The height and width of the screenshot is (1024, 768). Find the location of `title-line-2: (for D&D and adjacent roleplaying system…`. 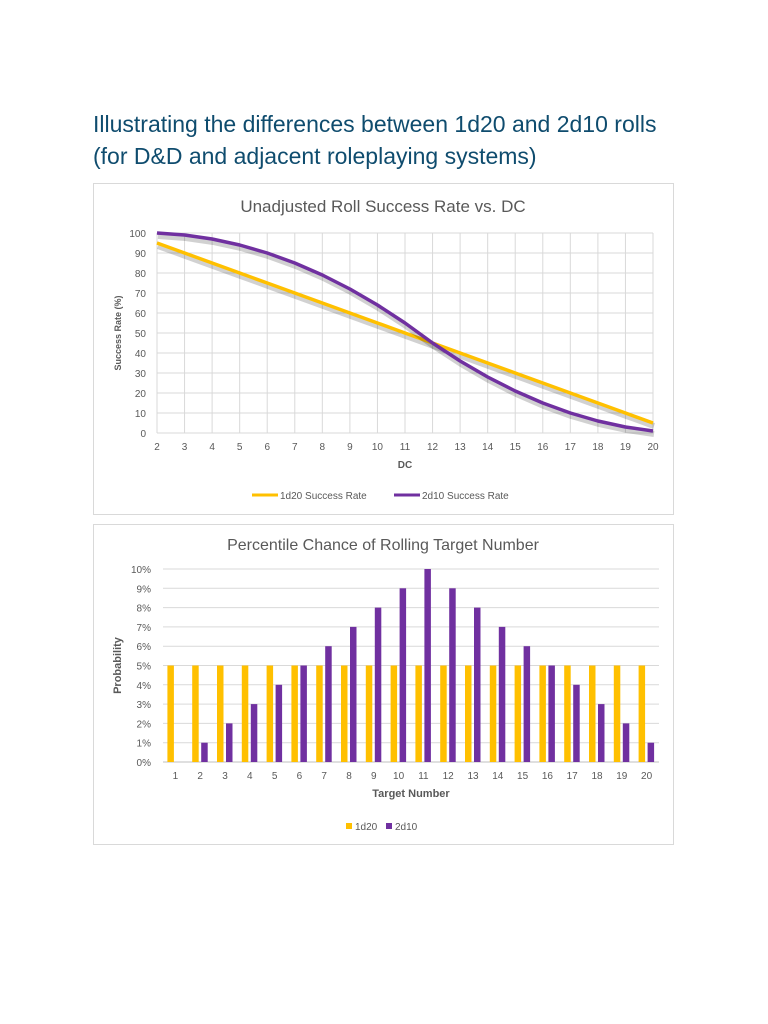

title-line-2: (for D&D and adjacent roleplaying system… is located at coordinates (315, 156).